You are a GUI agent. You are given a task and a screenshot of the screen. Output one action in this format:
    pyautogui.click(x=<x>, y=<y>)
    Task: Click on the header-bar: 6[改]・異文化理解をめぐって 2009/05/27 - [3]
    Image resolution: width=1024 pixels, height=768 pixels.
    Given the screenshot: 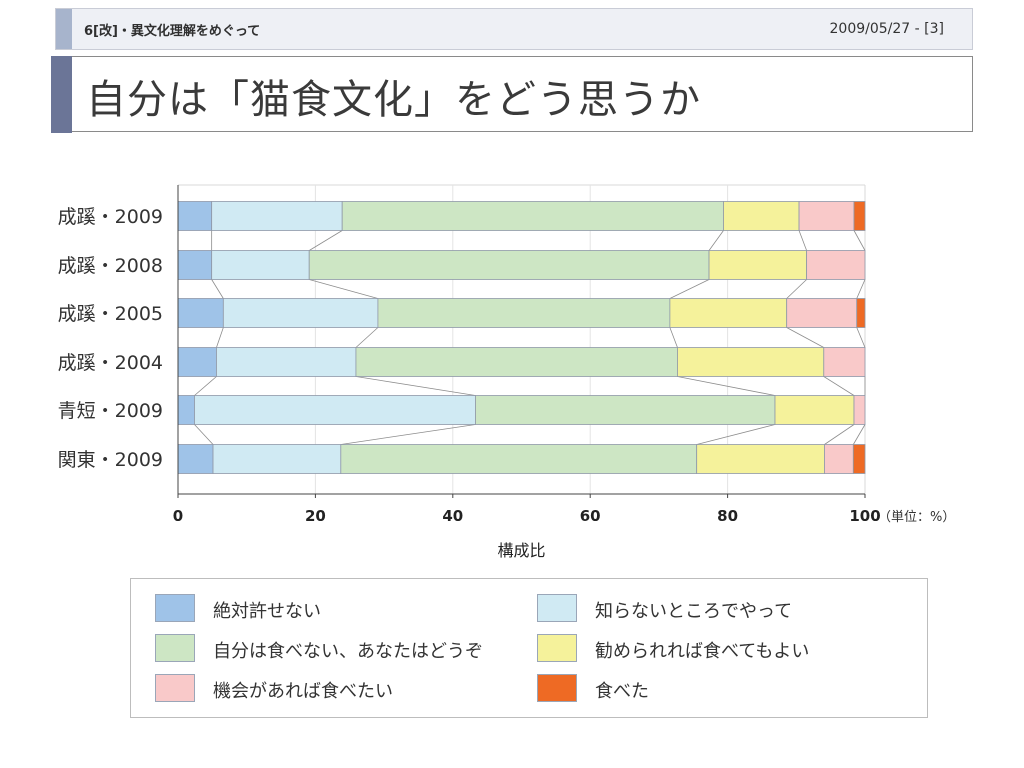 What is the action you would take?
    pyautogui.click(x=514, y=29)
    